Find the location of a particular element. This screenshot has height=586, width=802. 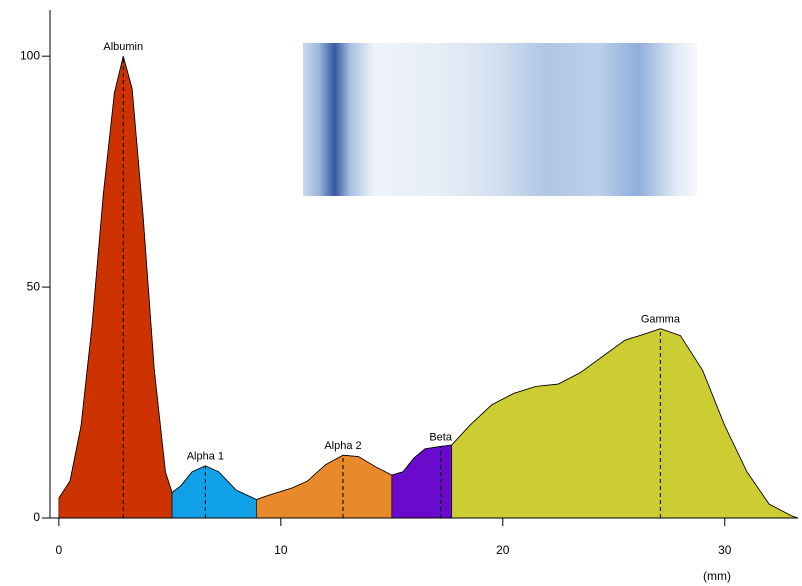

fraction-label: Alpha 1 is located at coordinates (205, 457).